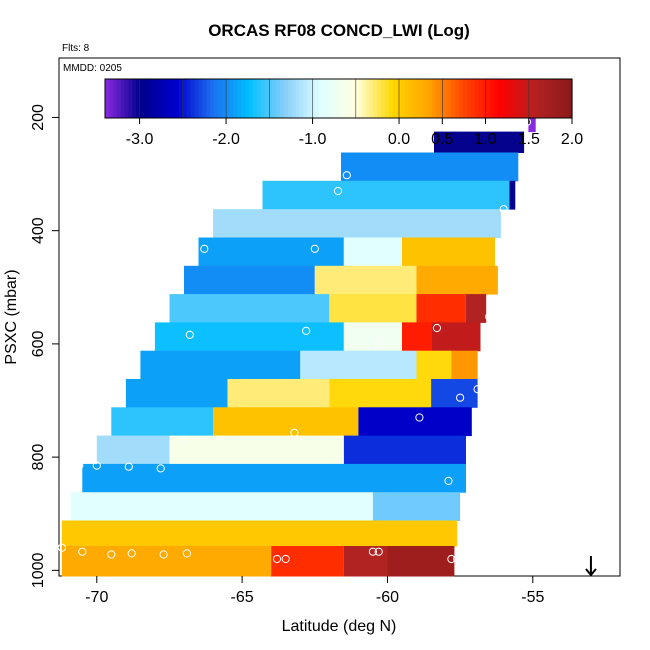 This screenshot has width=650, height=650. I want to click on chart-title: ORCAS RF08 CONCD_LWI (Log), so click(339, 30).